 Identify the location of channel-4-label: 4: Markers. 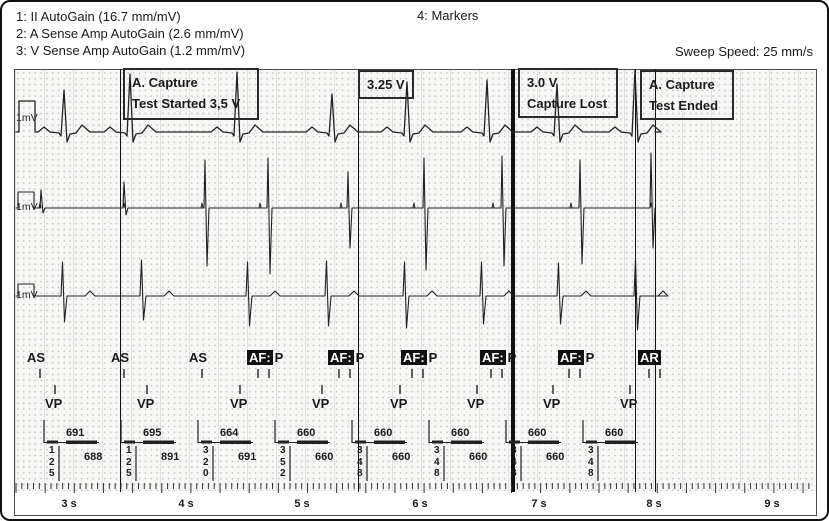
(448, 15).